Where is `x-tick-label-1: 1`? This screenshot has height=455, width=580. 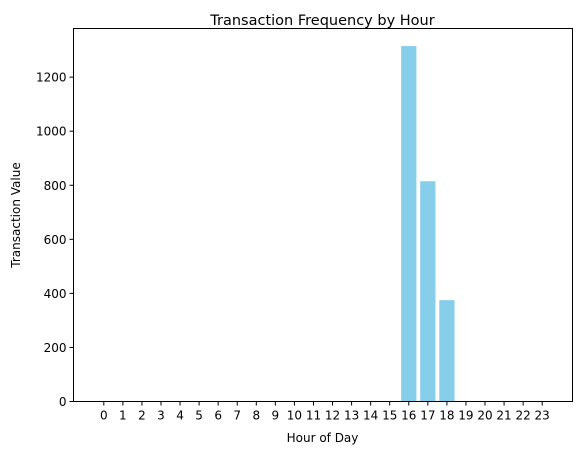 x-tick-label-1: 1 is located at coordinates (123, 416).